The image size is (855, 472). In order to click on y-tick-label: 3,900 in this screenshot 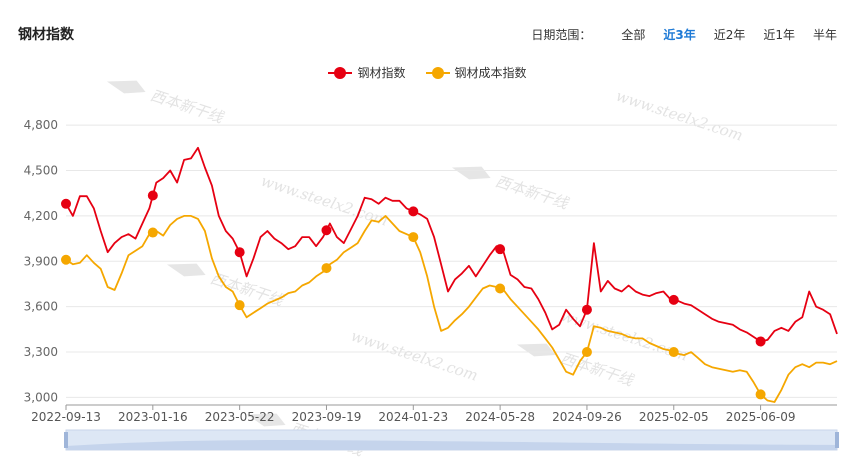, I will do `click(41, 261)`.